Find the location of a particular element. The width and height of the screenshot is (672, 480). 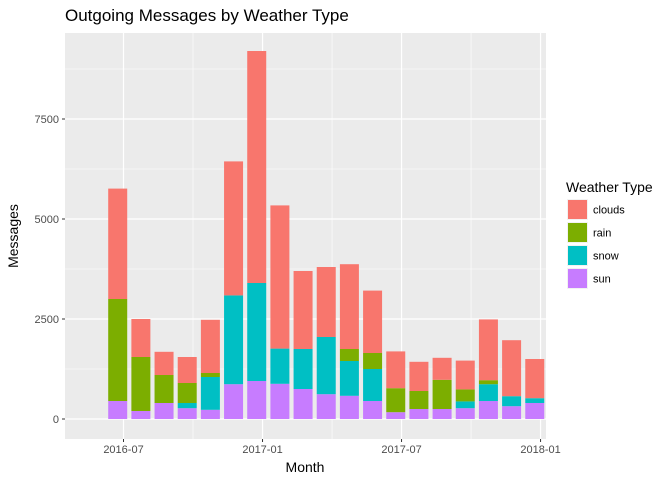

y-axis-title: Messages is located at coordinates (13, 236).